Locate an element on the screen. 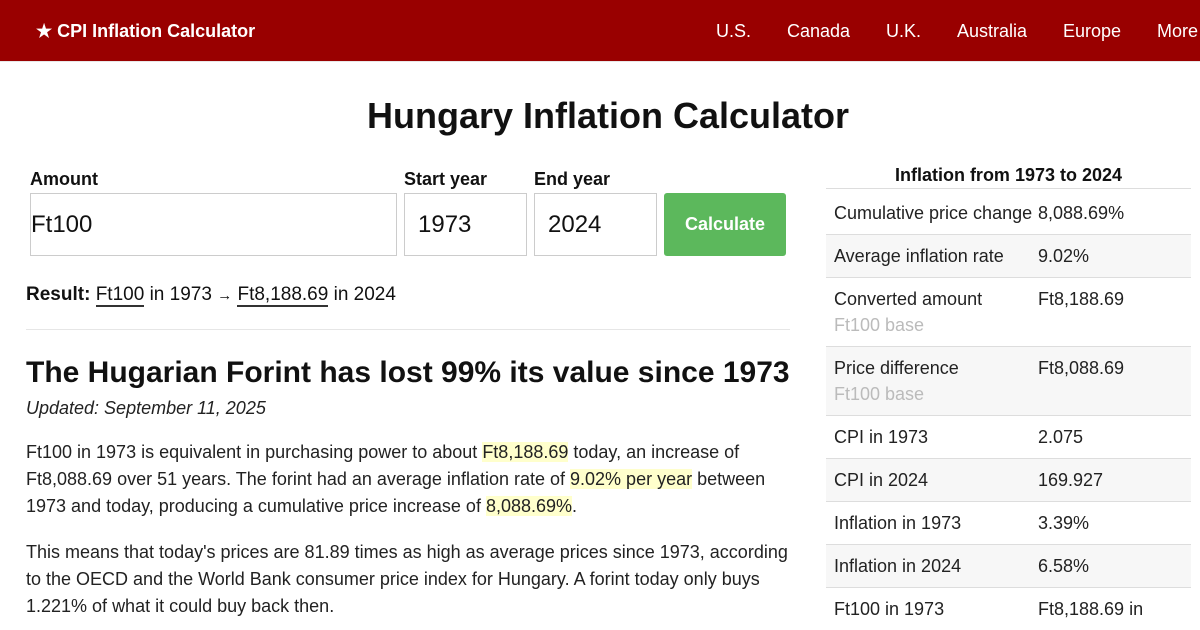  result-label: Result: is located at coordinates (58, 294).